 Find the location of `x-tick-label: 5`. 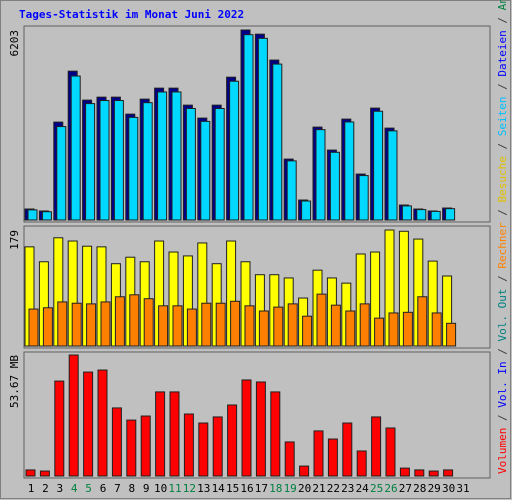

x-tick-label: 5 is located at coordinates (88, 488).